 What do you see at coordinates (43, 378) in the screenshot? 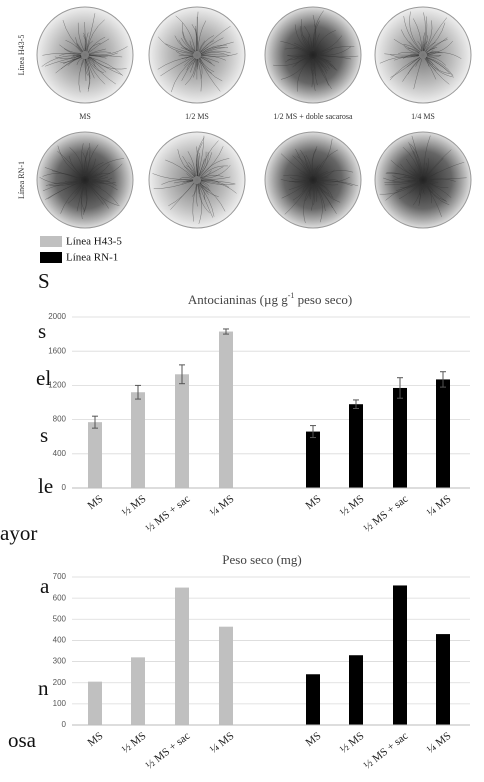
I see `body-text-fragment: el` at bounding box center [43, 378].